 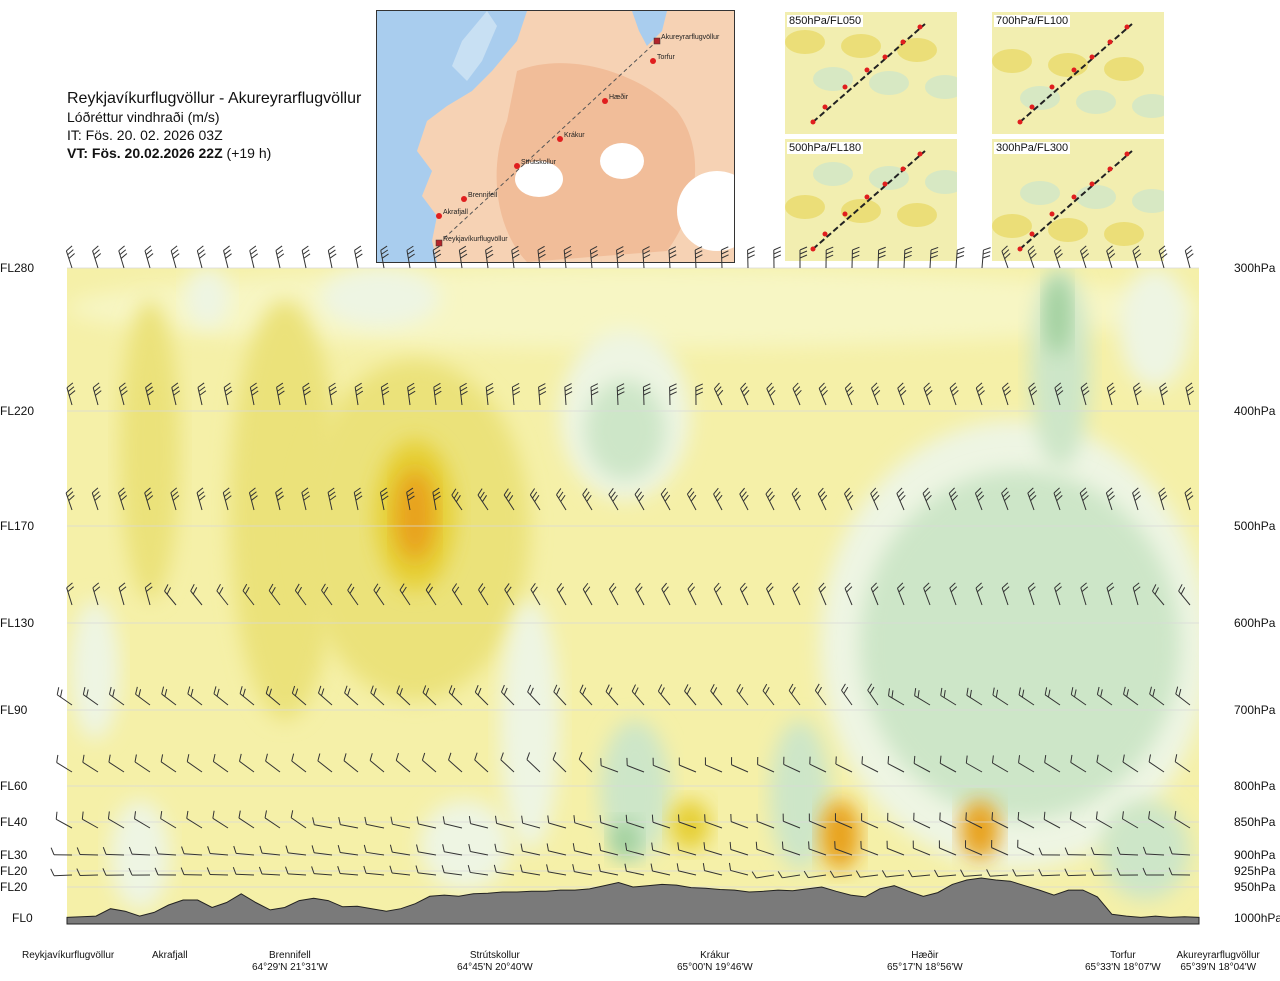 I want to click on mini-map-route, so click(x=869, y=200).